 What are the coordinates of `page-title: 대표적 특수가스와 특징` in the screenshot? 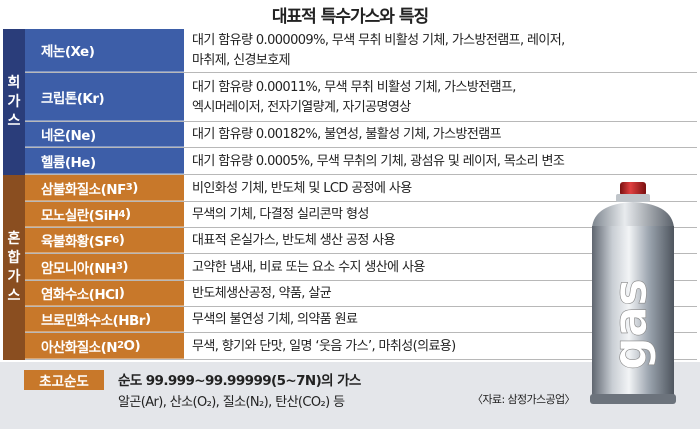 It's located at (350, 17).